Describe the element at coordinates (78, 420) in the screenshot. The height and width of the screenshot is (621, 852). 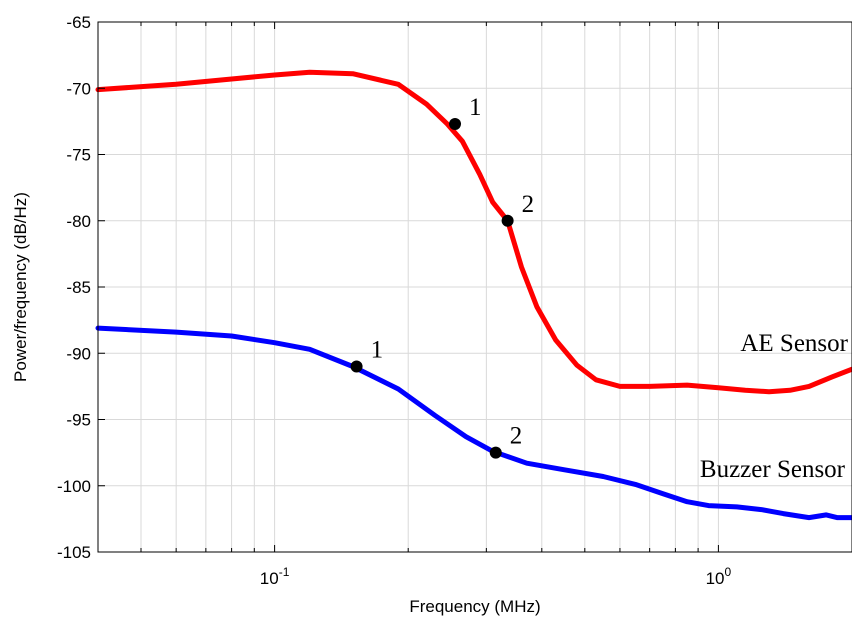
I see `y-tick-label: -95` at that location.